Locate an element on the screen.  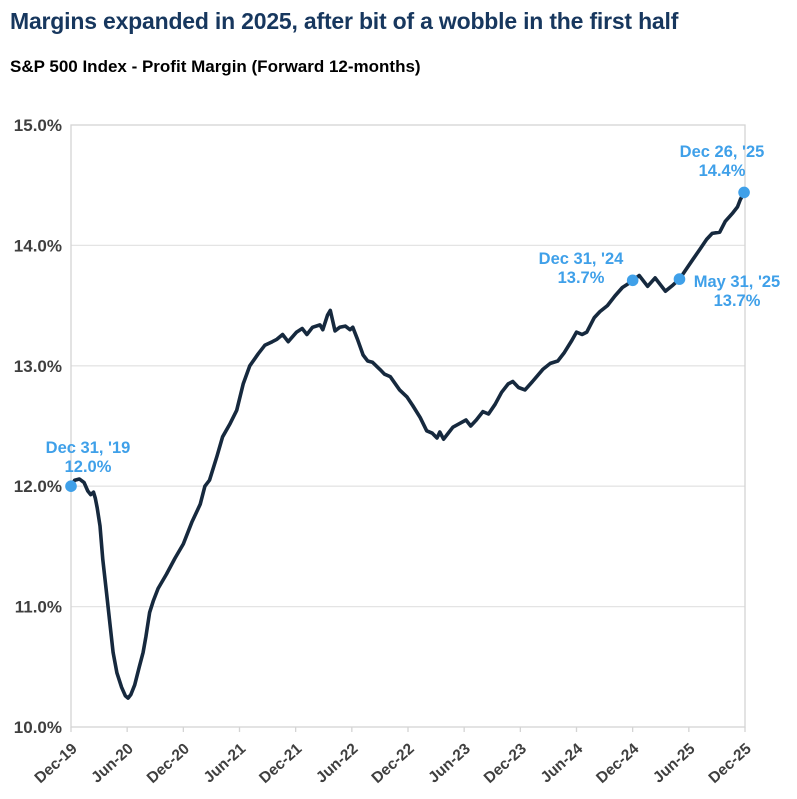
x-tick-label: Dec-25 is located at coordinates (730, 763).